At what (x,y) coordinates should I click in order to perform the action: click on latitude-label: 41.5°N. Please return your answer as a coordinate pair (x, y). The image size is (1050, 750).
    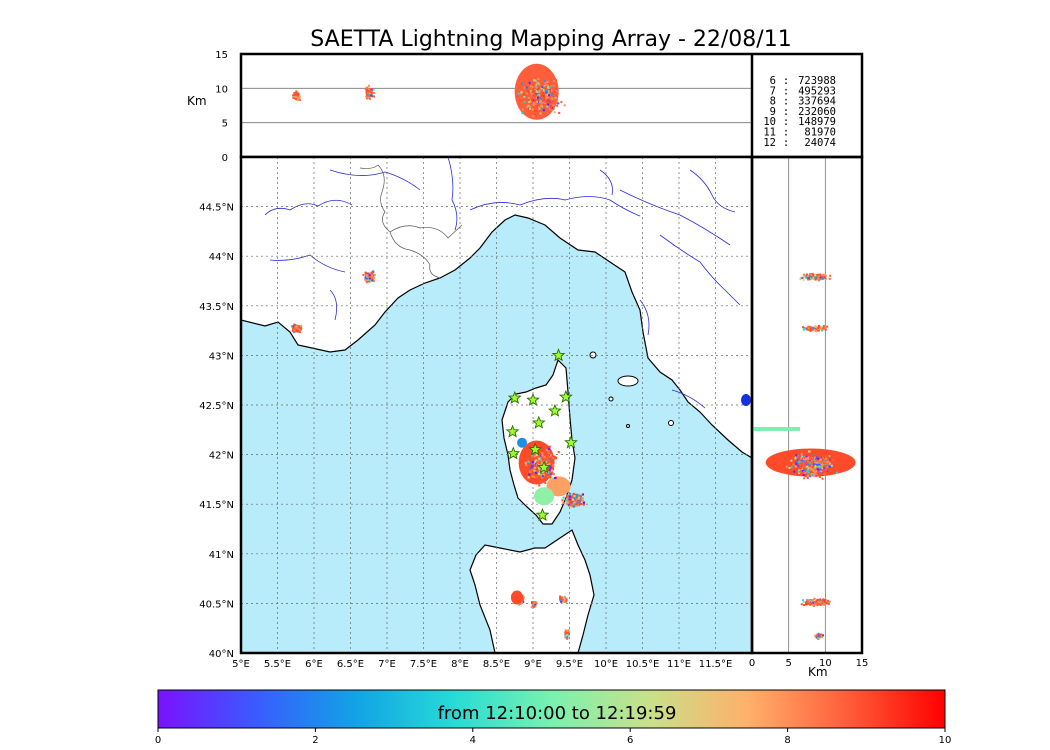
    Looking at the image, I should click on (216, 505).